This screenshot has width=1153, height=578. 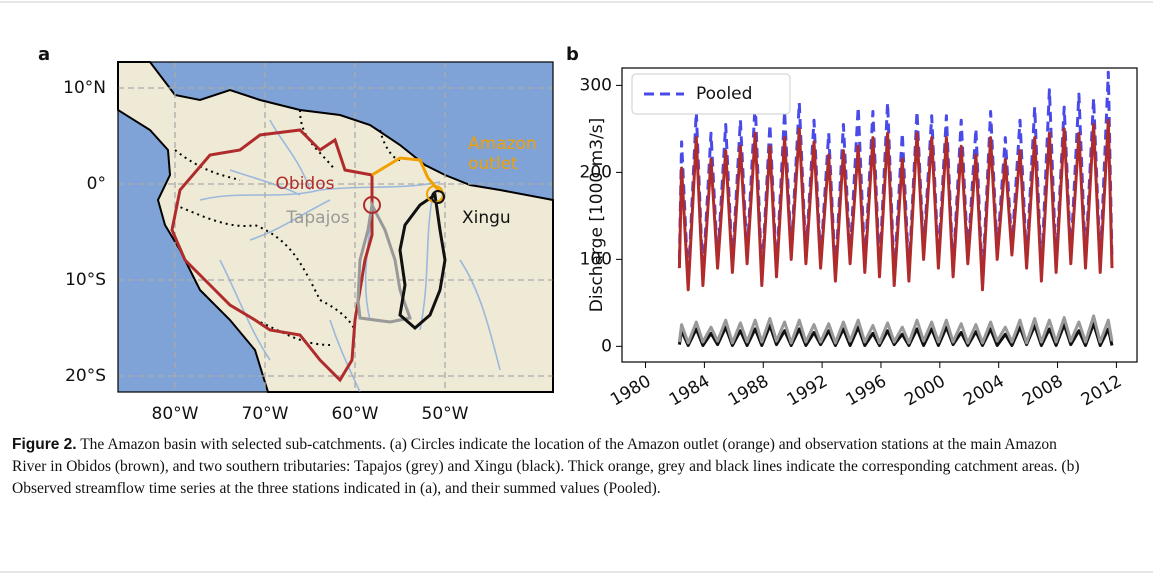 I want to click on outlet-catchment, so click(x=406, y=174).